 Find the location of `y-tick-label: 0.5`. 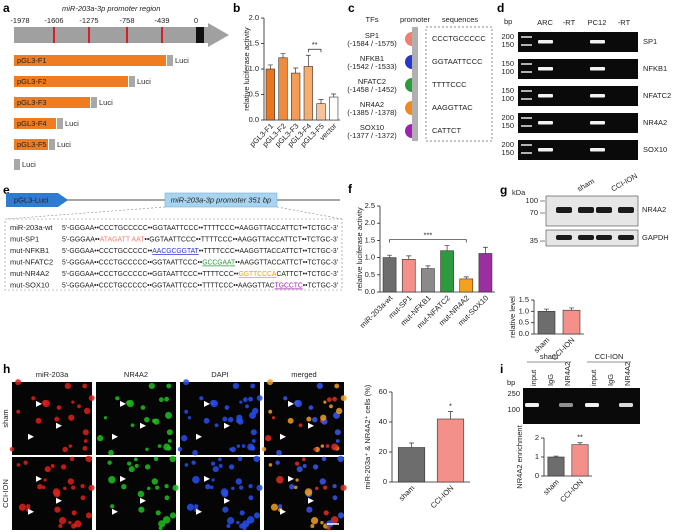

y-tick-label: 0.5 is located at coordinates (524, 322).